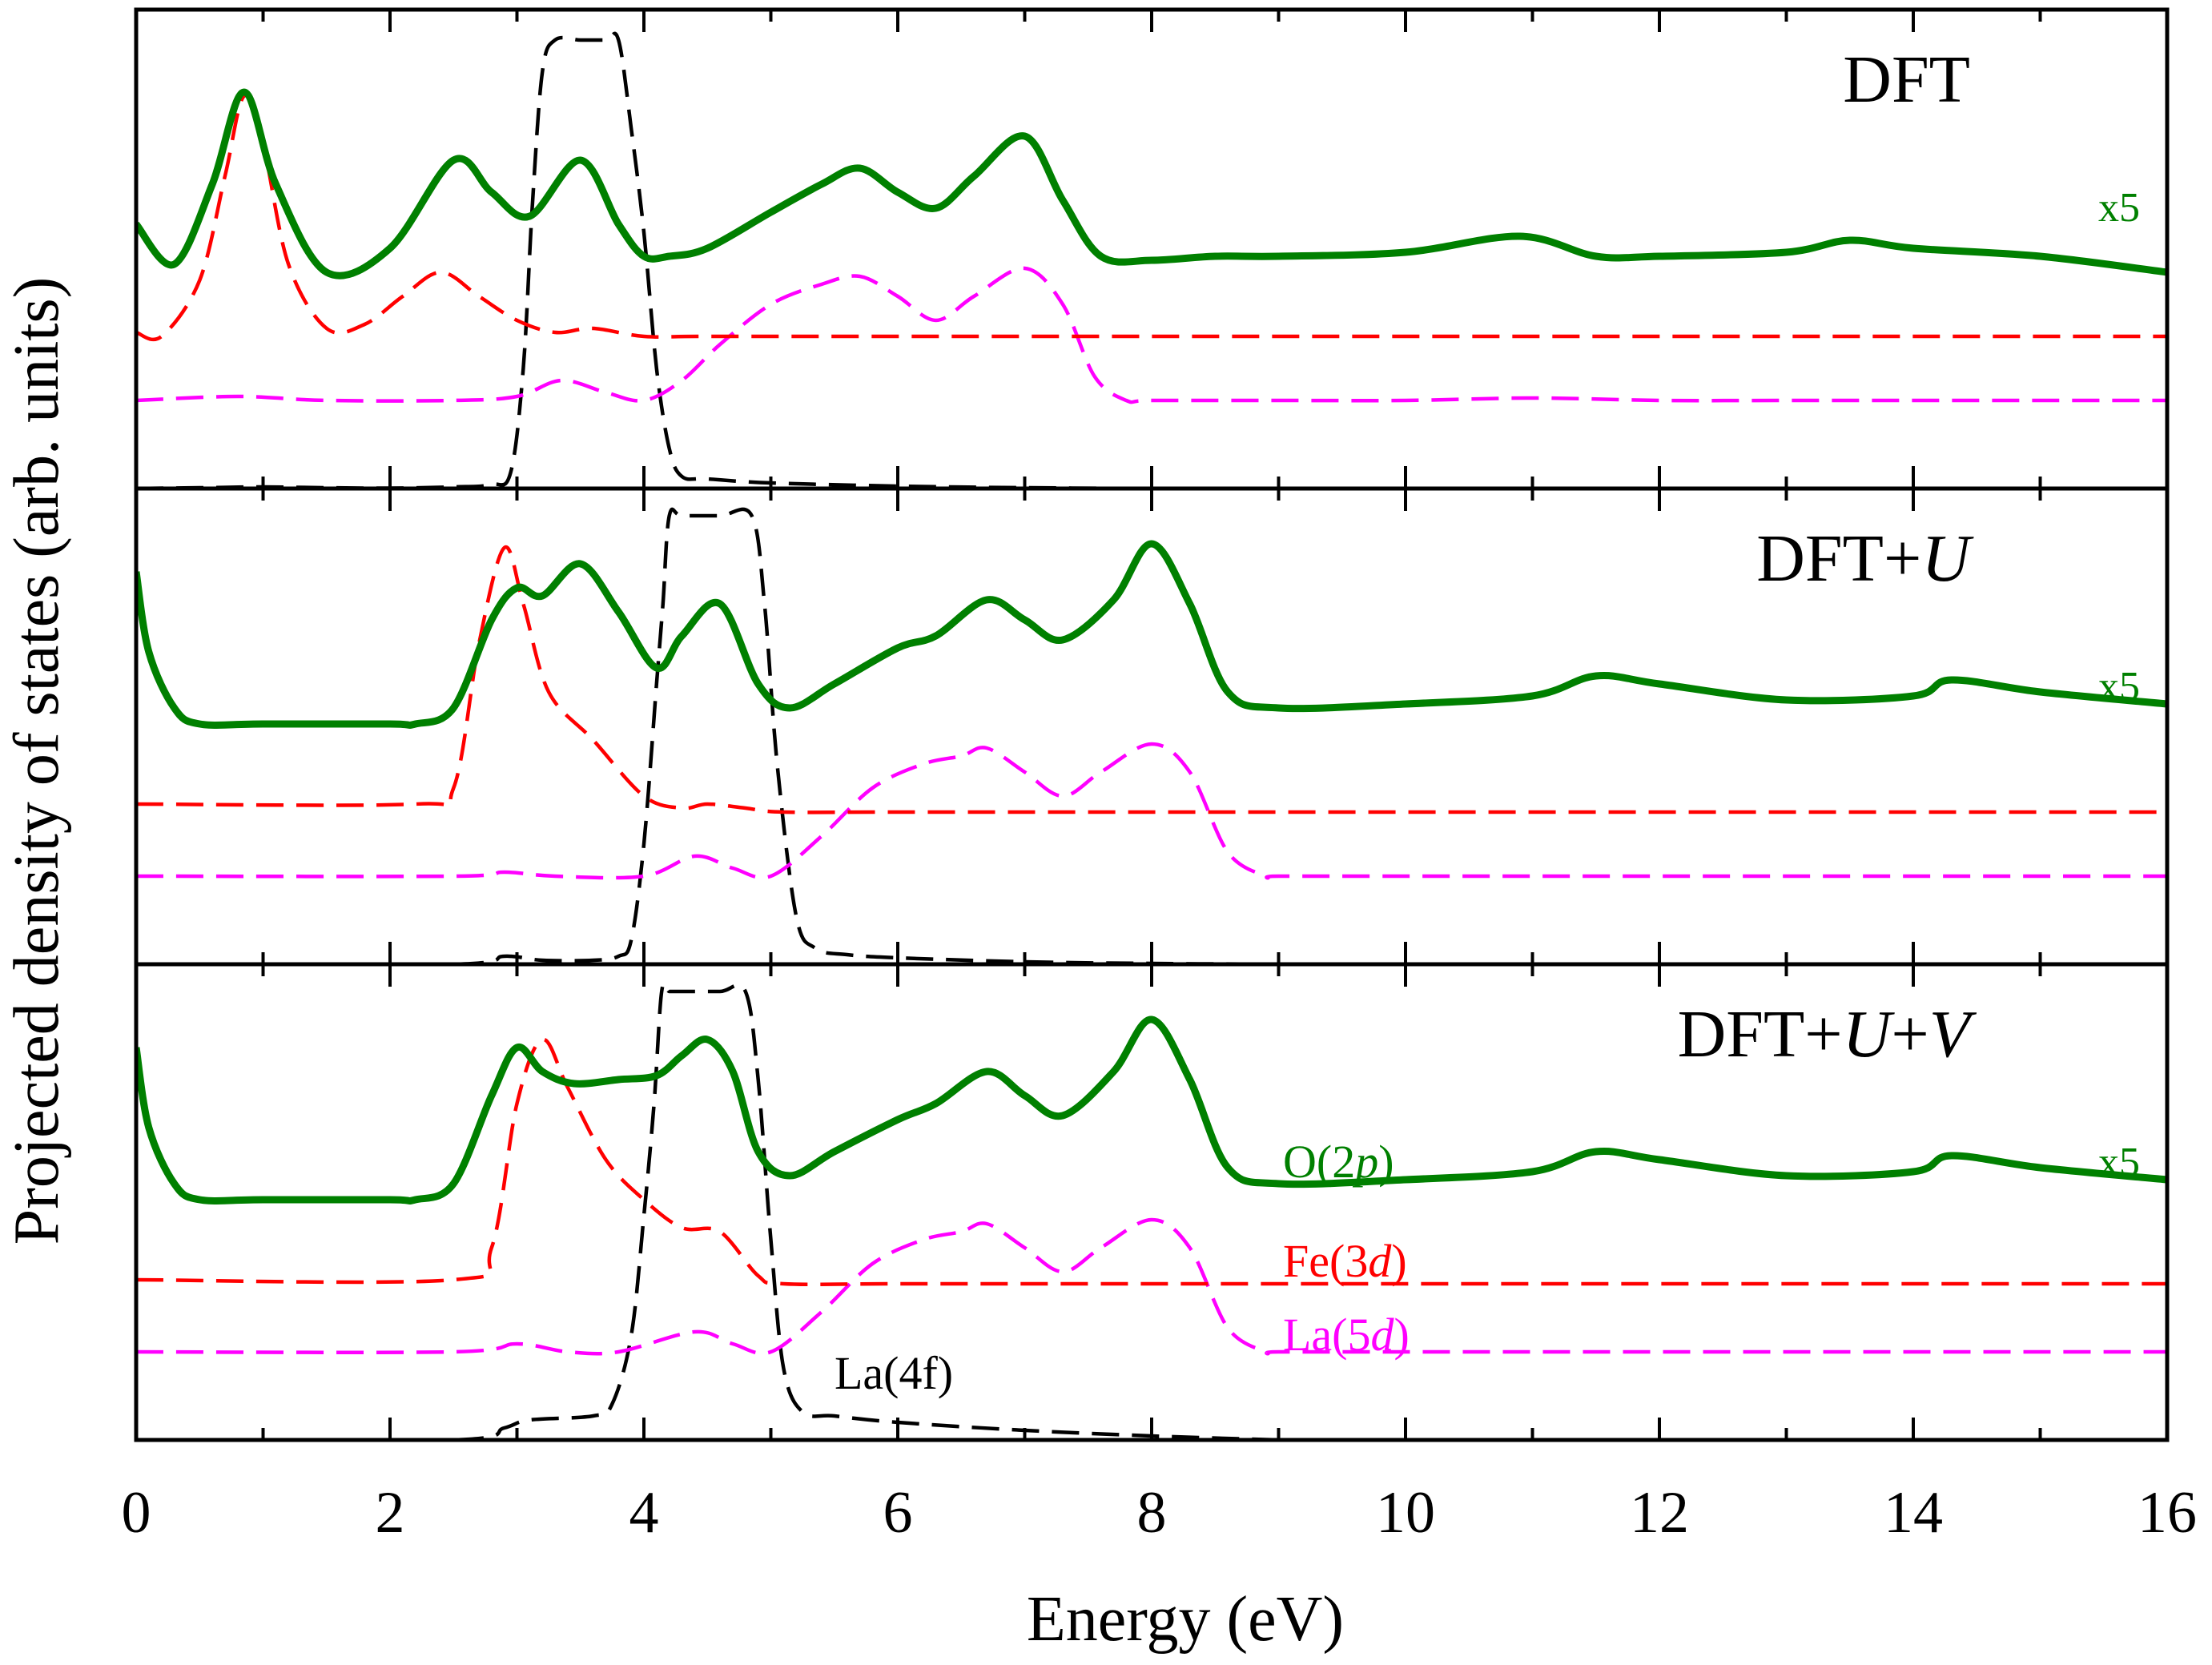  I want to click on x-tick-label: 14, so click(1913, 1513).